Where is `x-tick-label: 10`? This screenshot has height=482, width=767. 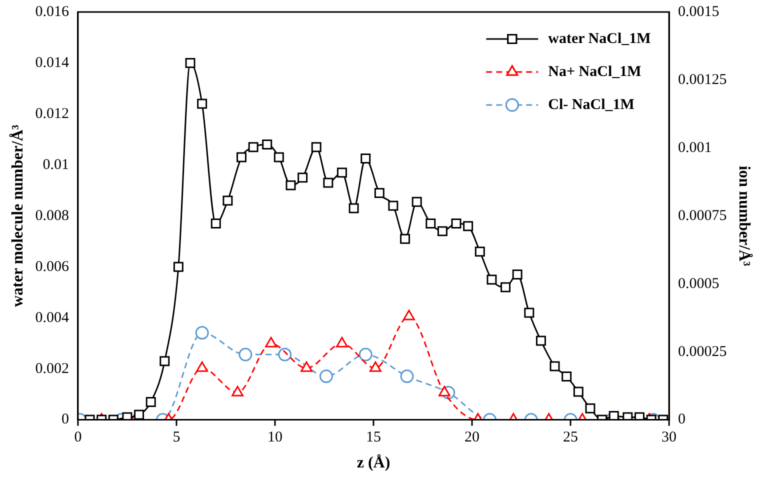 x-tick-label: 10 is located at coordinates (274, 438).